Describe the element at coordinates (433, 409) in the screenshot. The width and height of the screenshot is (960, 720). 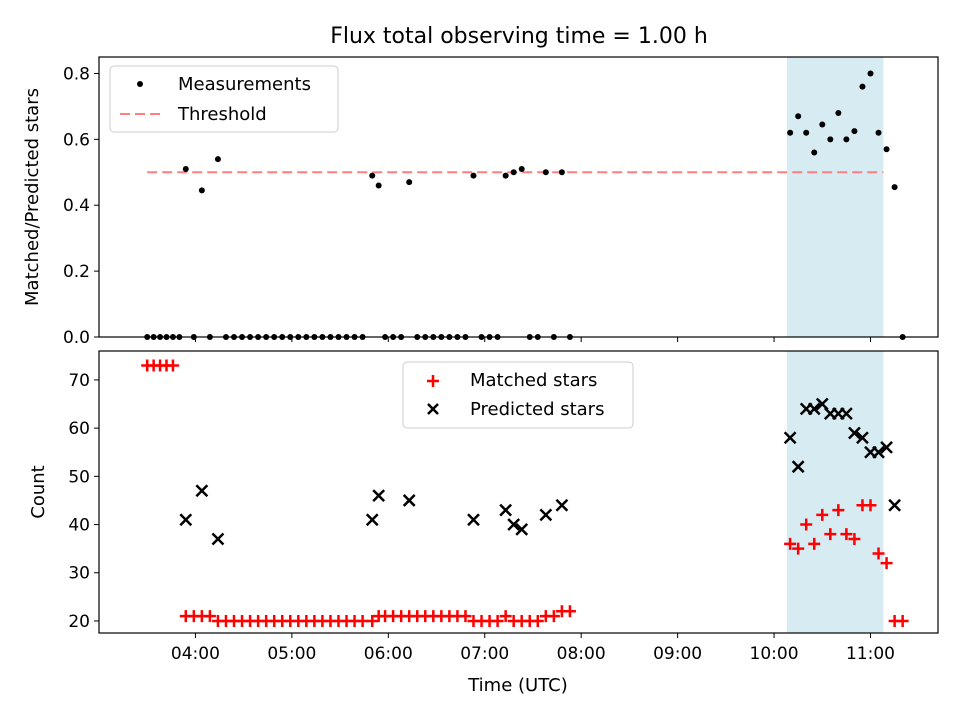
I see `predicted-stars-legend-marker` at that location.